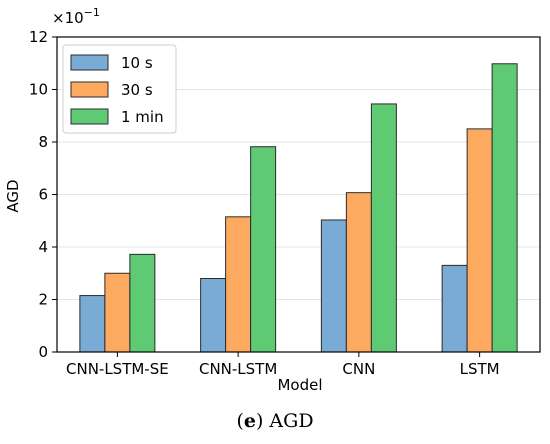  I want to click on y-scale-multiplier: ×10⁻¹, so click(76, 16).